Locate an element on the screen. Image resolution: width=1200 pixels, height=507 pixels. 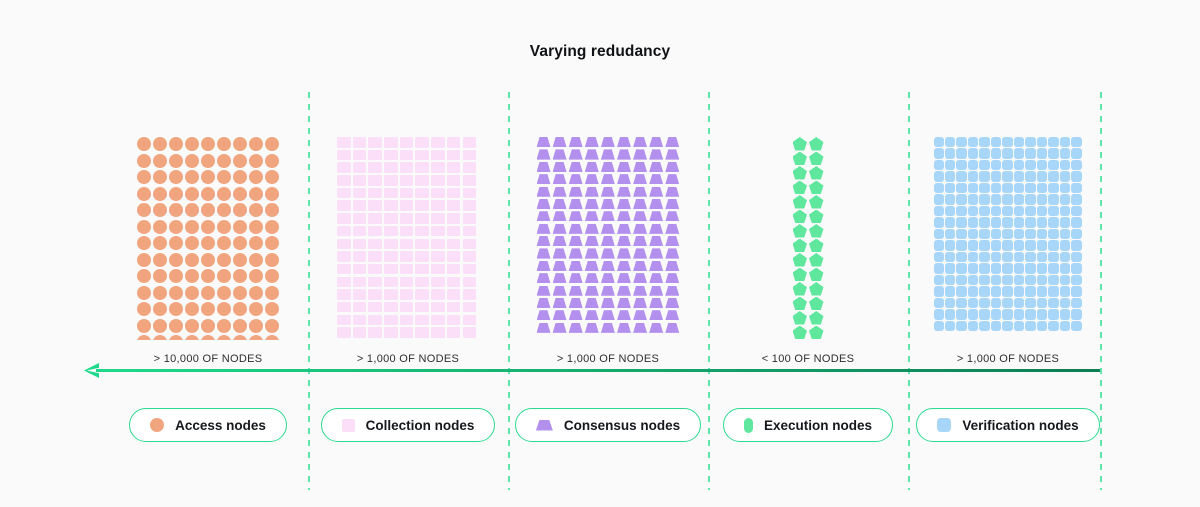
verification-legend-slot: Verification nodes is located at coordinates (1008, 425).